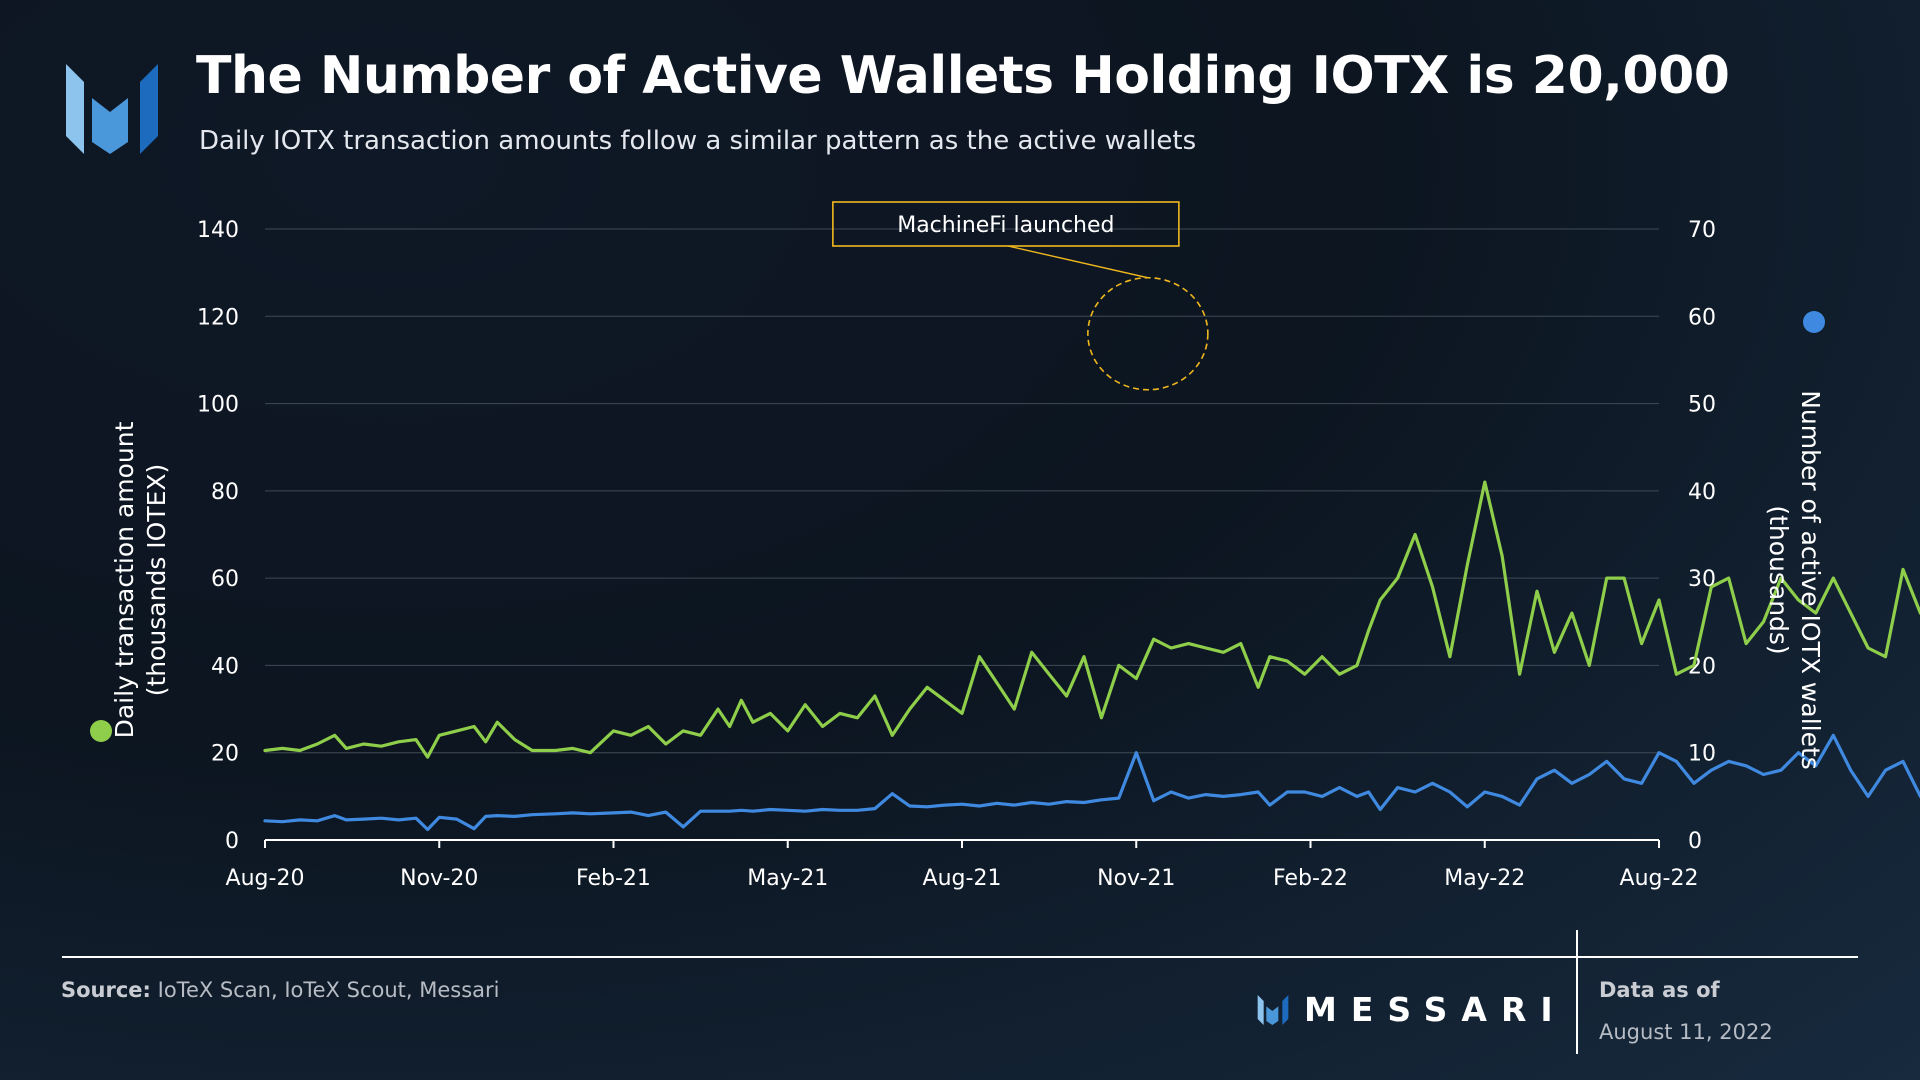 This screenshot has height=1080, width=1920. What do you see at coordinates (218, 405) in the screenshot?
I see `y-left-tick-label: 100` at bounding box center [218, 405].